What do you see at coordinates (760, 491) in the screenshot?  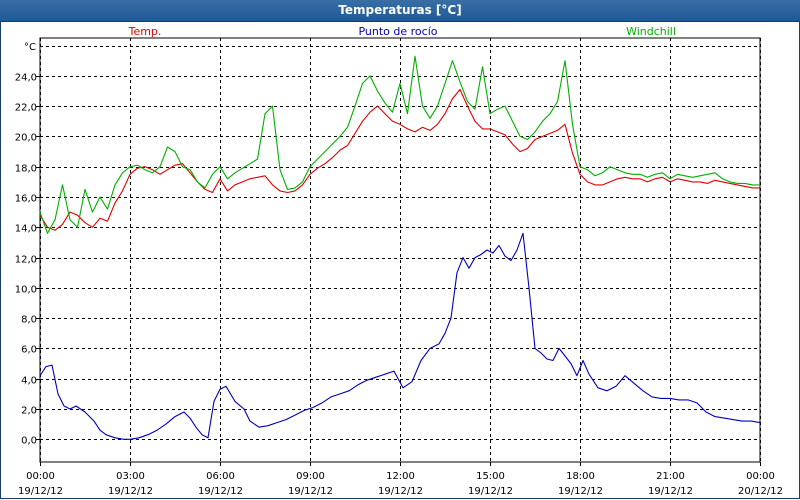 I see `x-tick-date-label: 20/12/12` at bounding box center [760, 491].